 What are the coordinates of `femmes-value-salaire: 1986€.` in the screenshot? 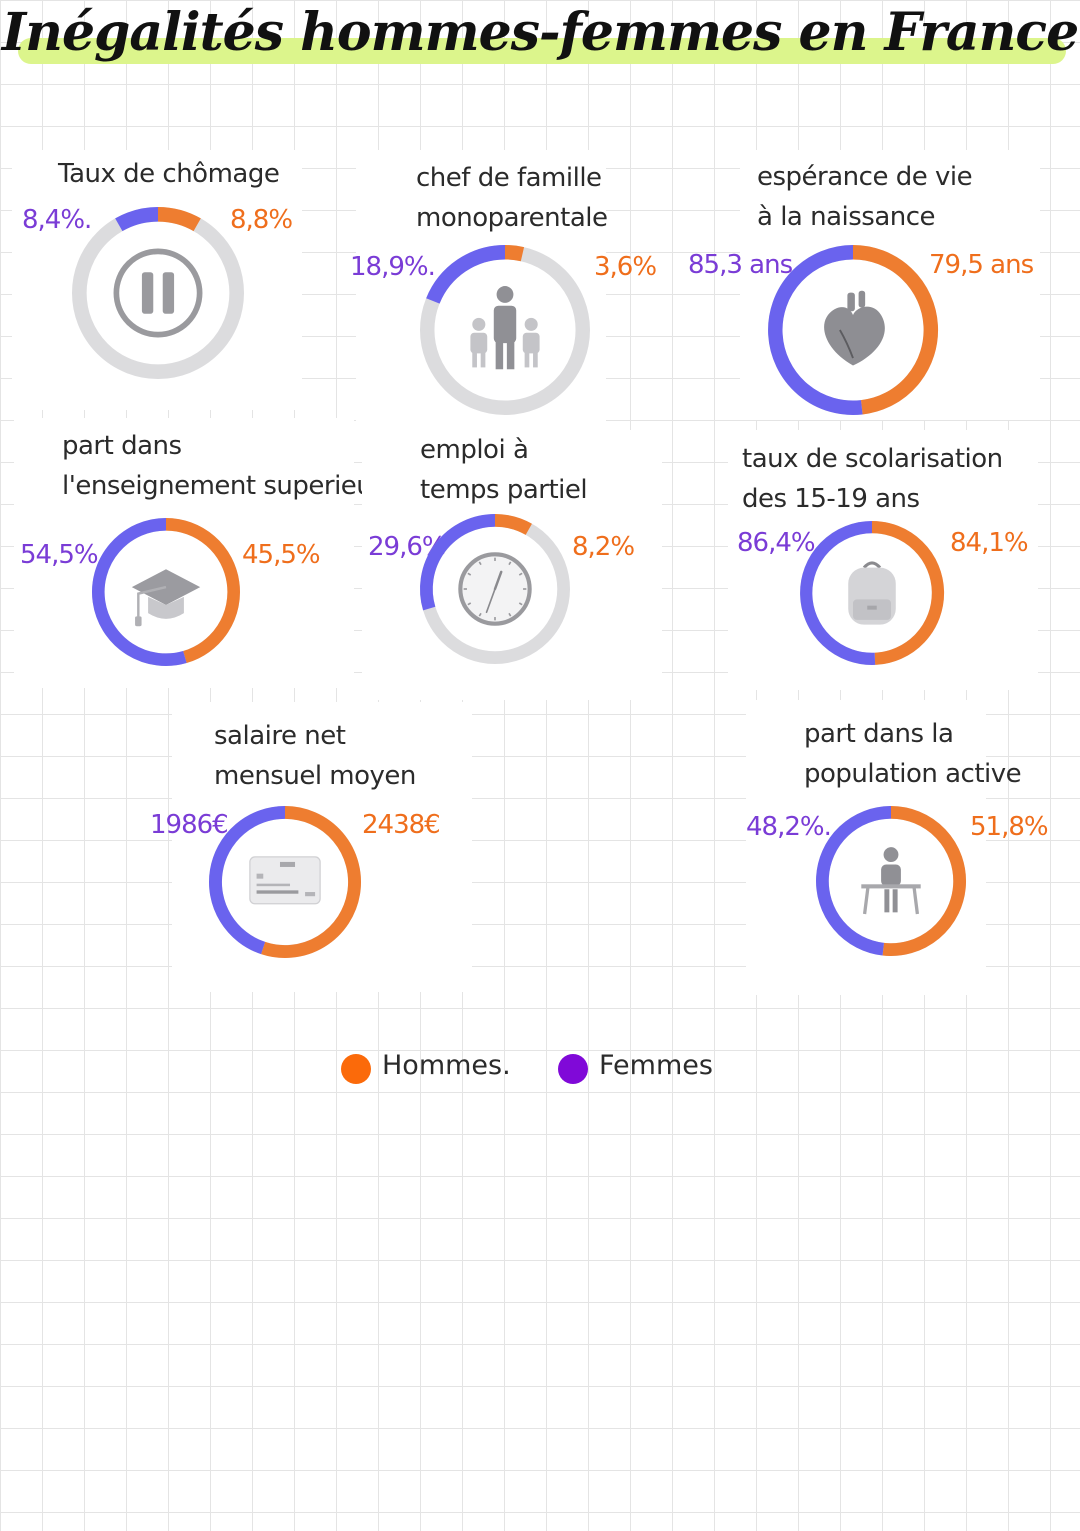 It's located at (193, 825).